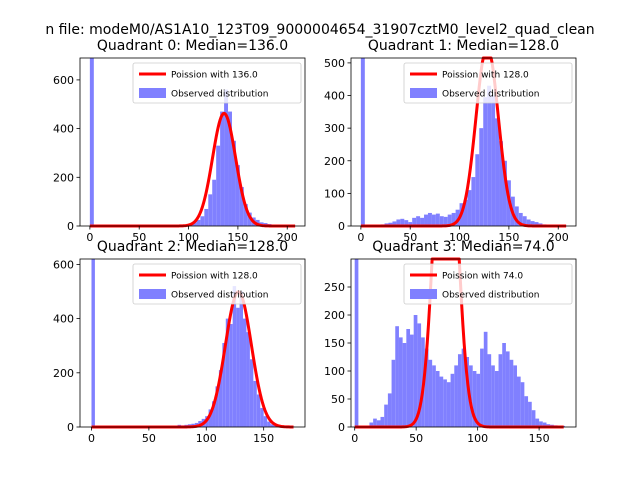 Image resolution: width=640 pixels, height=480 pixels. I want to click on legend-fit-label: Poission with 74.0, so click(482, 277).